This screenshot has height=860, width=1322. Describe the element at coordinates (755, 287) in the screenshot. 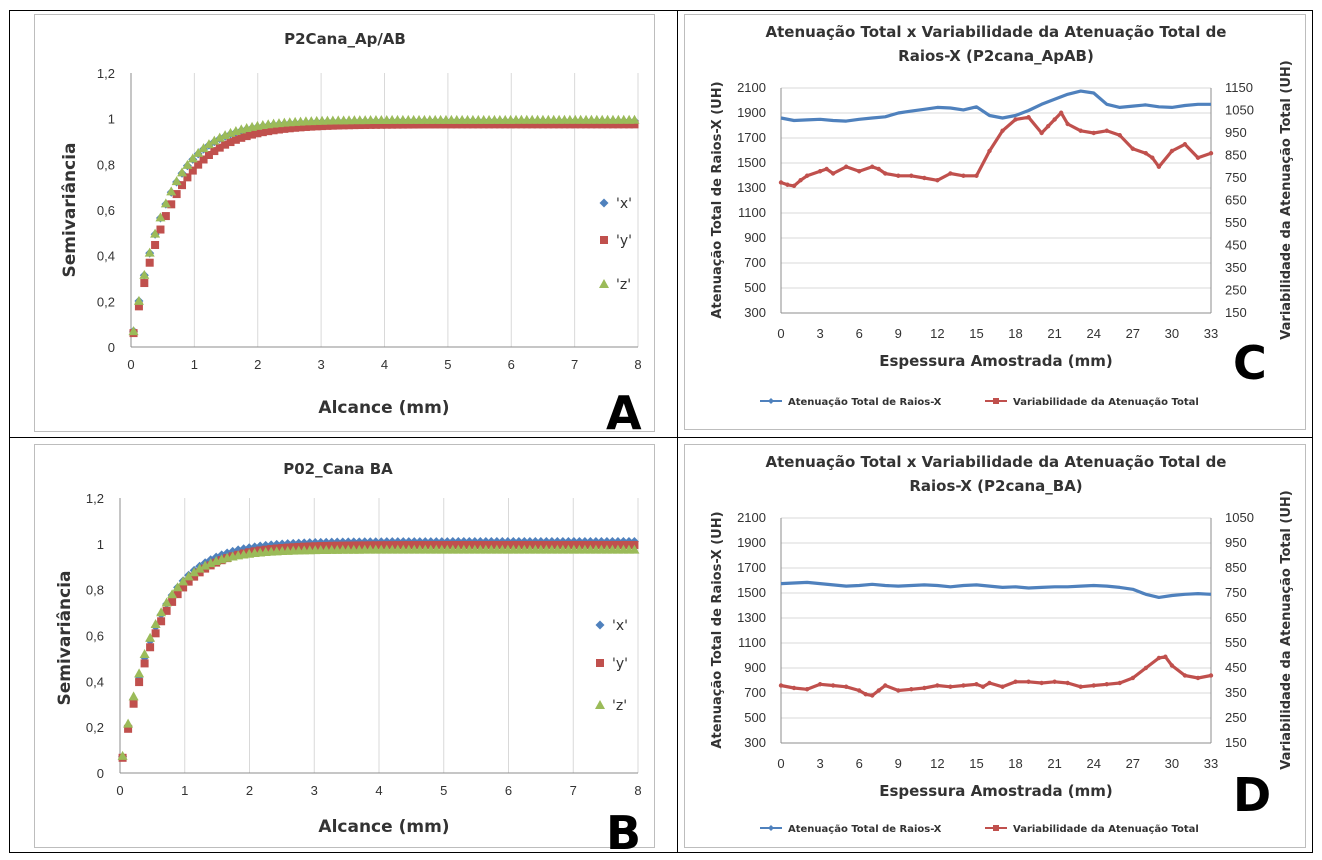

I see `y-left-tick-label: 500` at that location.